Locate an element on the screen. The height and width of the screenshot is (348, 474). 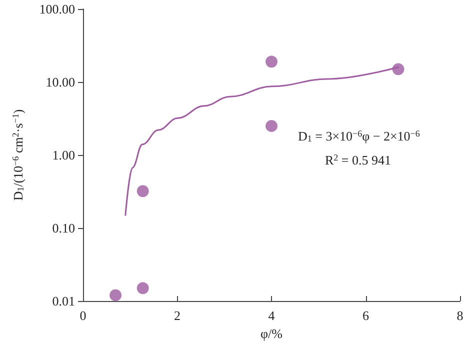
y-tick-label: 100.00 is located at coordinates (57, 9).